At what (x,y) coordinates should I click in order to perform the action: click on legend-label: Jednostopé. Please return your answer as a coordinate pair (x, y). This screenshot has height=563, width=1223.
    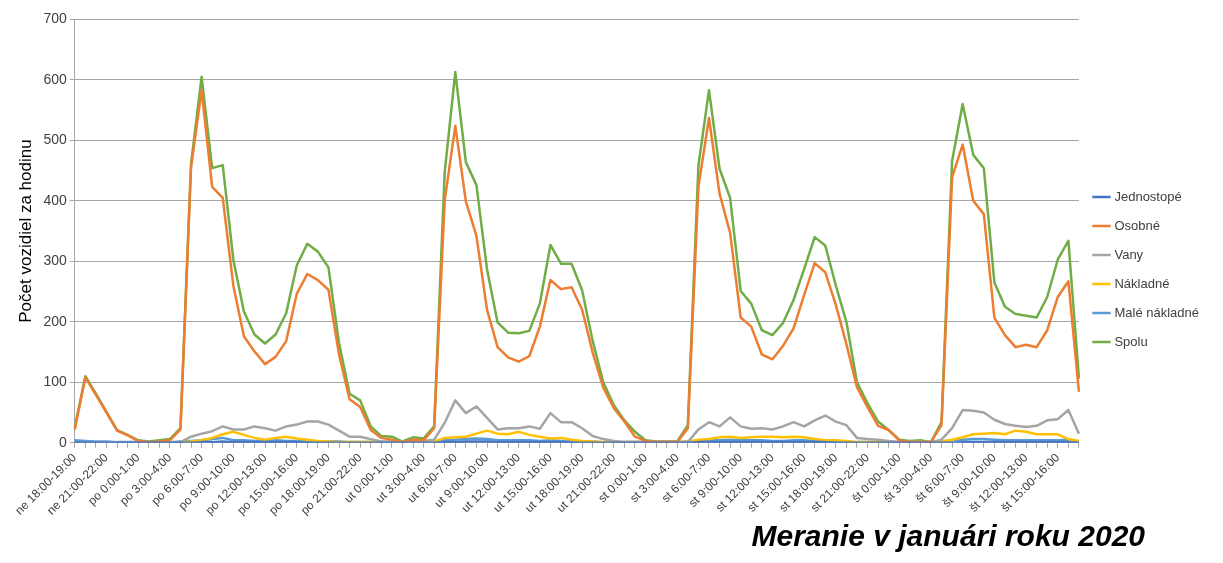
    Looking at the image, I should click on (1148, 196).